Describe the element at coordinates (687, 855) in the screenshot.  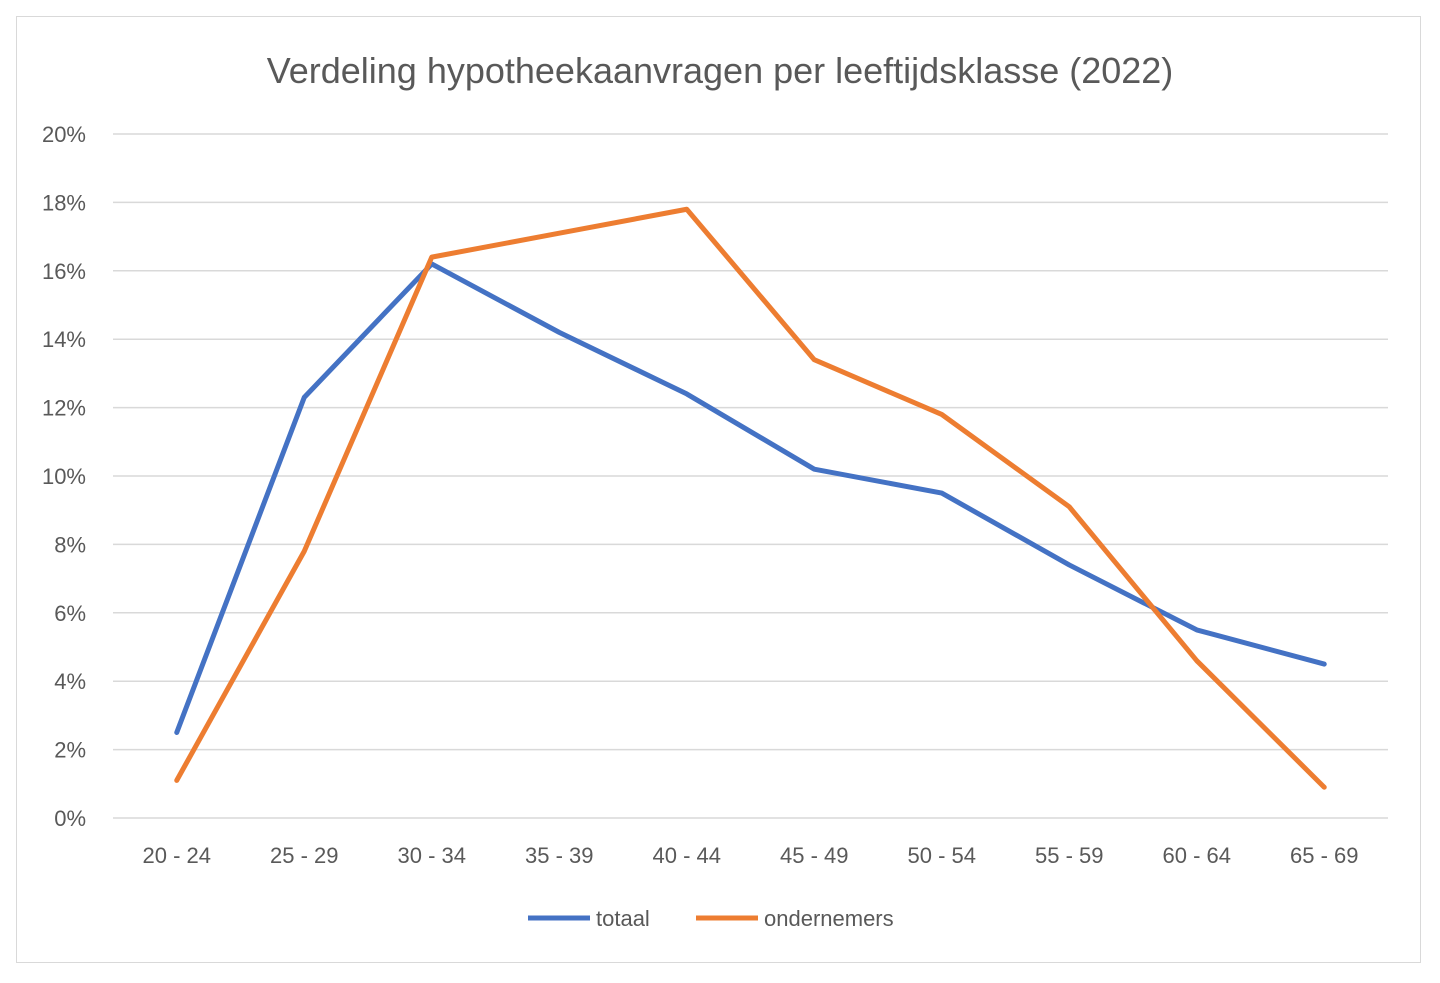
I see `x-tick-label: 40 - 44` at that location.